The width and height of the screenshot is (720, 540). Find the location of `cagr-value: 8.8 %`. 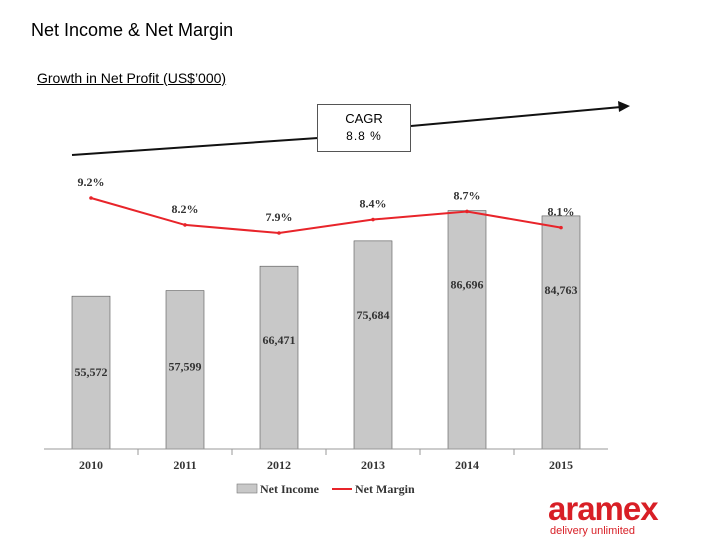

cagr-value: 8.8 % is located at coordinates (364, 136).